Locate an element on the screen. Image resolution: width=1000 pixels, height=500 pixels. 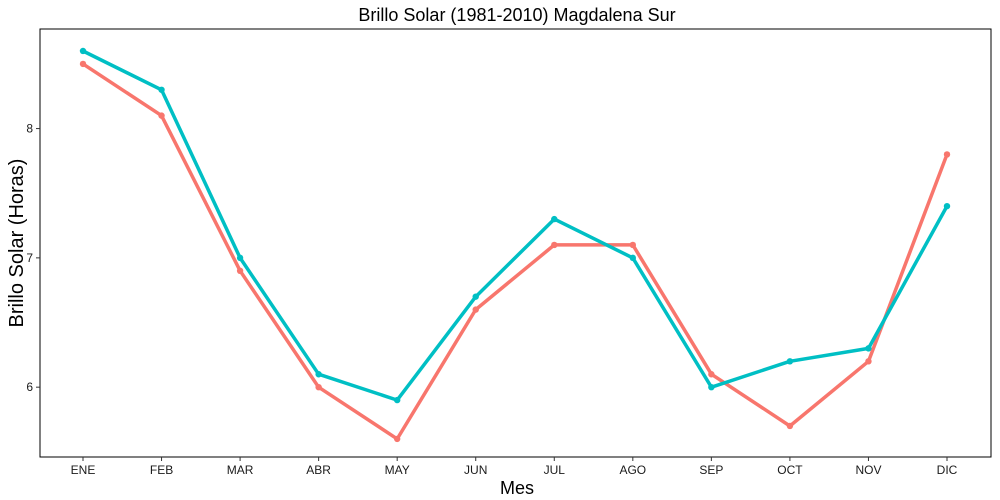
x-tick-label: OCT is located at coordinates (790, 470).